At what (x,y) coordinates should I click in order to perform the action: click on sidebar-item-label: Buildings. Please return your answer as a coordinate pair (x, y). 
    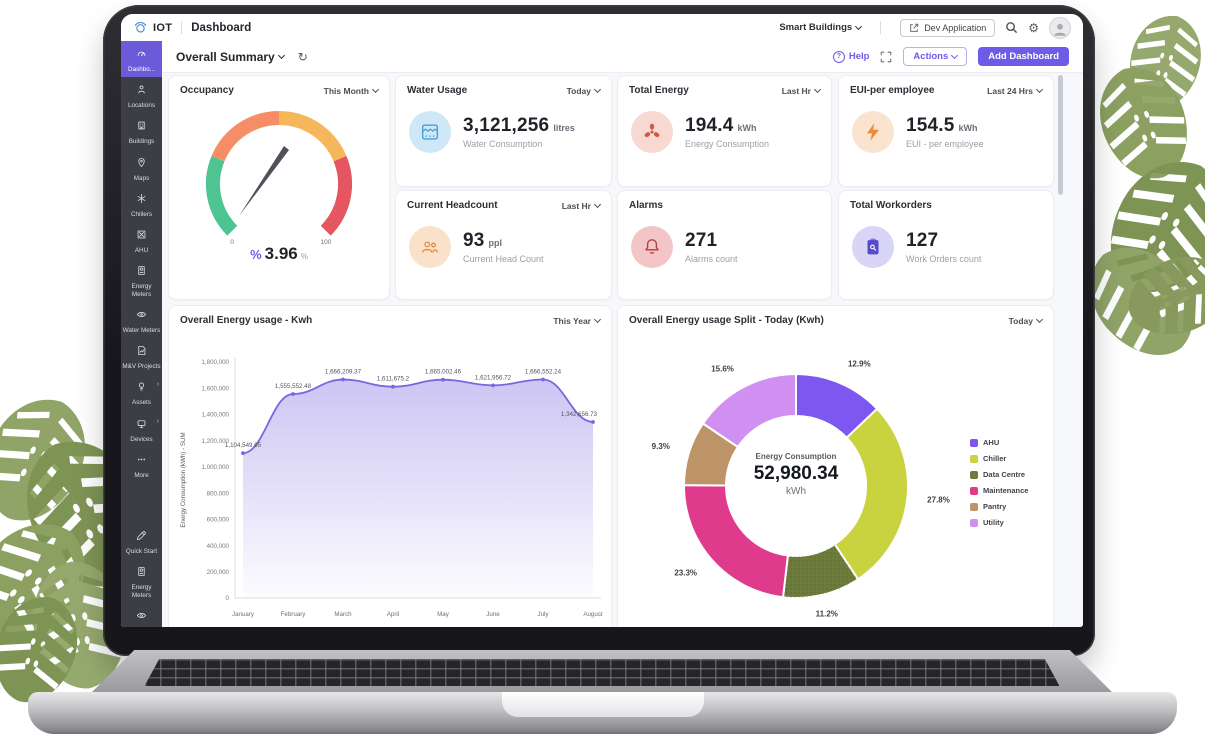
    Looking at the image, I should click on (141, 142).